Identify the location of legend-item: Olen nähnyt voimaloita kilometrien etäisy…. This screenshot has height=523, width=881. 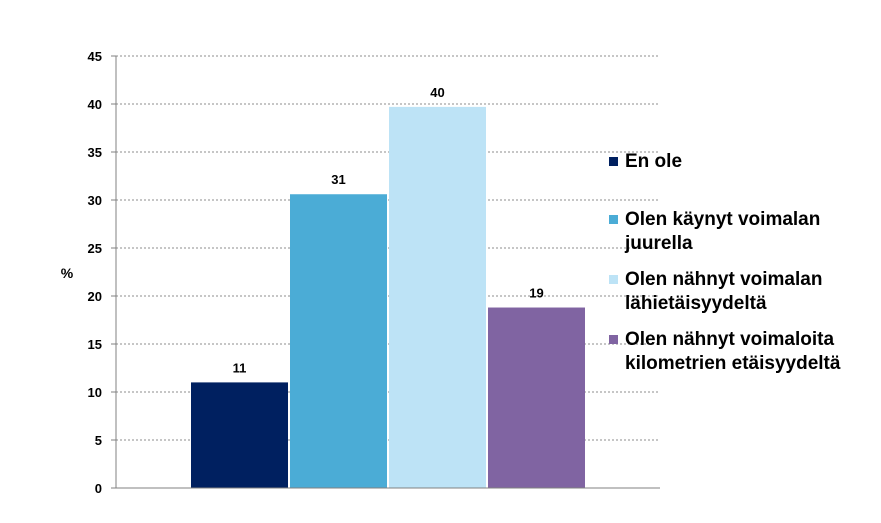
(724, 352).